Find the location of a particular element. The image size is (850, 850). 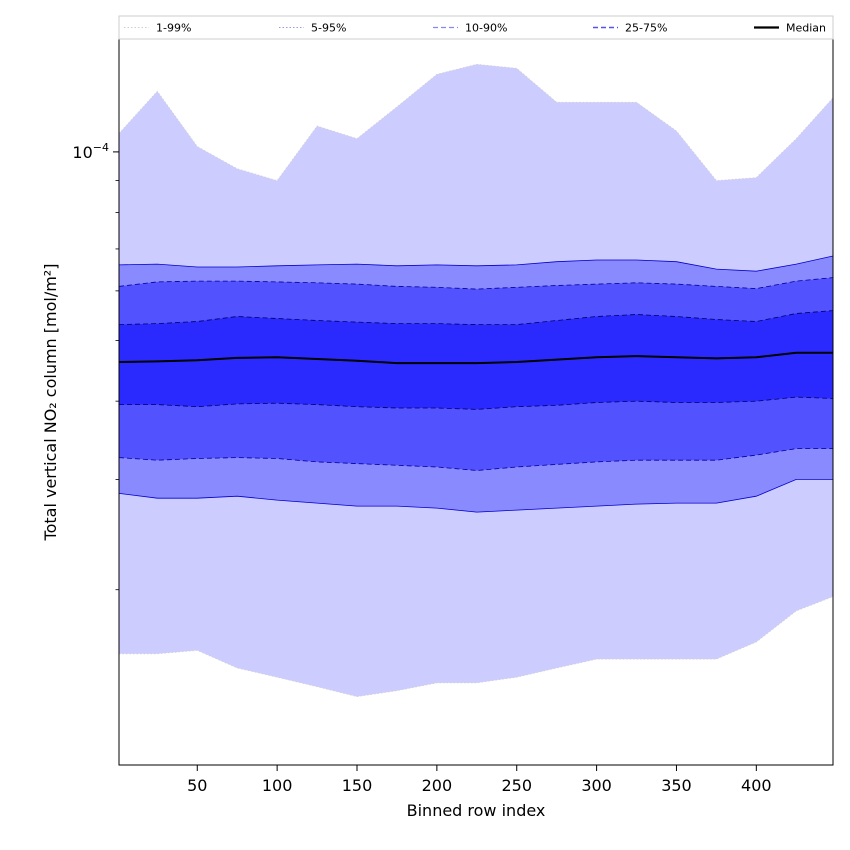

x-axis-title: Binned row index is located at coordinates (476, 810).